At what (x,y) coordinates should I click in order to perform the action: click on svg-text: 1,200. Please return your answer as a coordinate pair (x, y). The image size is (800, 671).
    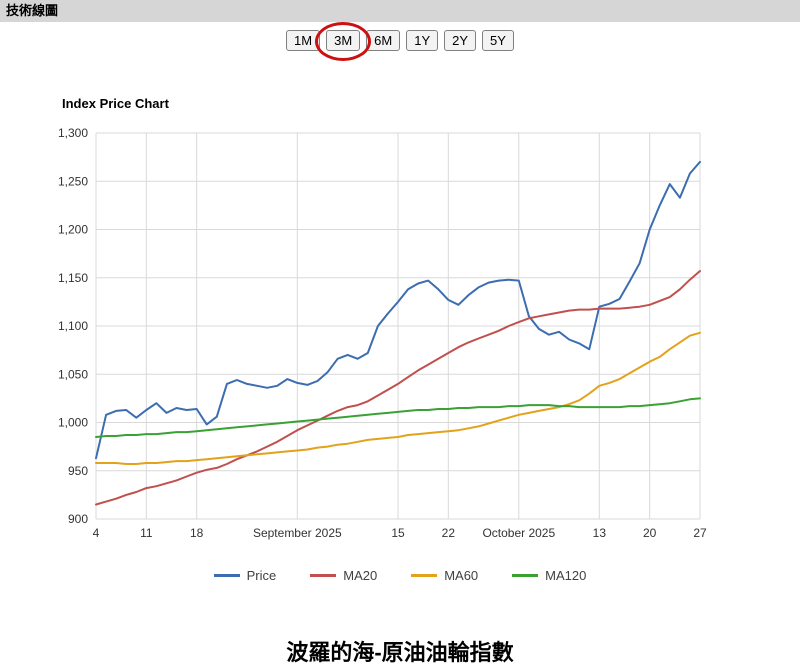
    Looking at the image, I should click on (73, 230).